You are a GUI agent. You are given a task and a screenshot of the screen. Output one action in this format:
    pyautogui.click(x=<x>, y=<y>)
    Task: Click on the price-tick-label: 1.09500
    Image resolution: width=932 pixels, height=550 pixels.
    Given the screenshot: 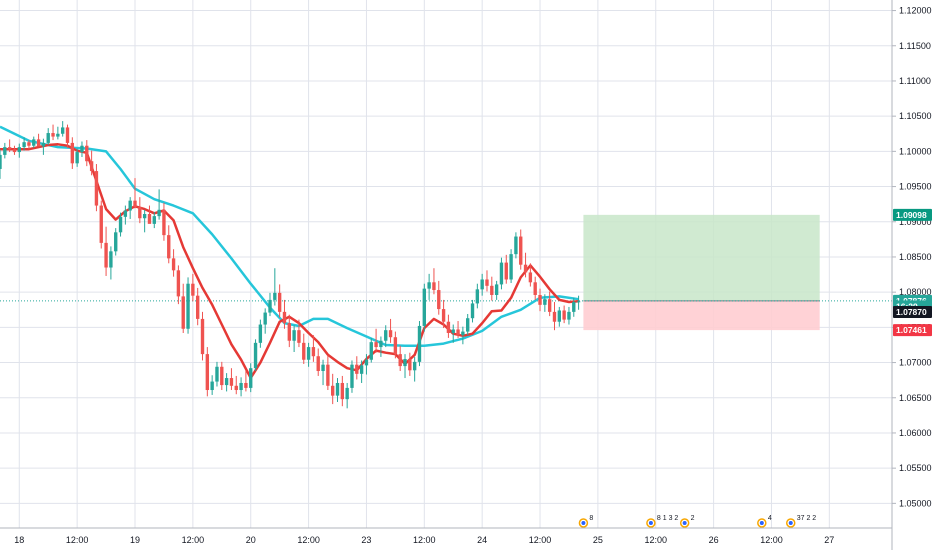 What is the action you would take?
    pyautogui.click(x=915, y=187)
    